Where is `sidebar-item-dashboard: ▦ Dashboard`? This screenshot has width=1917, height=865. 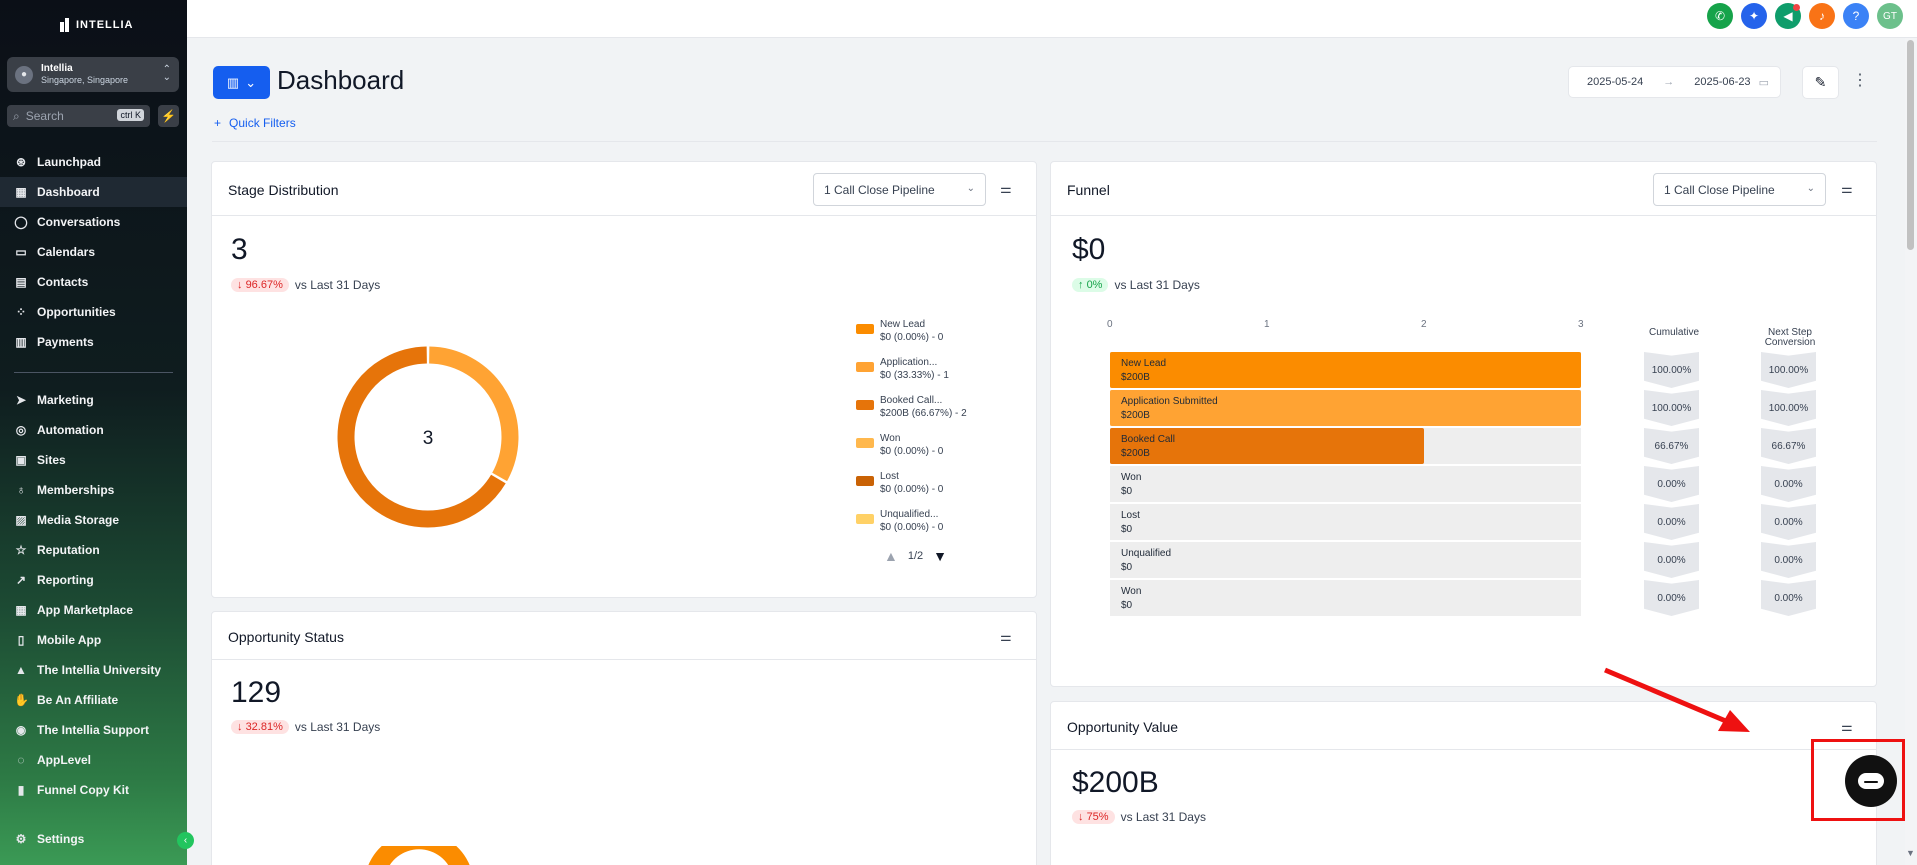 sidebar-item-dashboard: ▦ Dashboard is located at coordinates (93, 192).